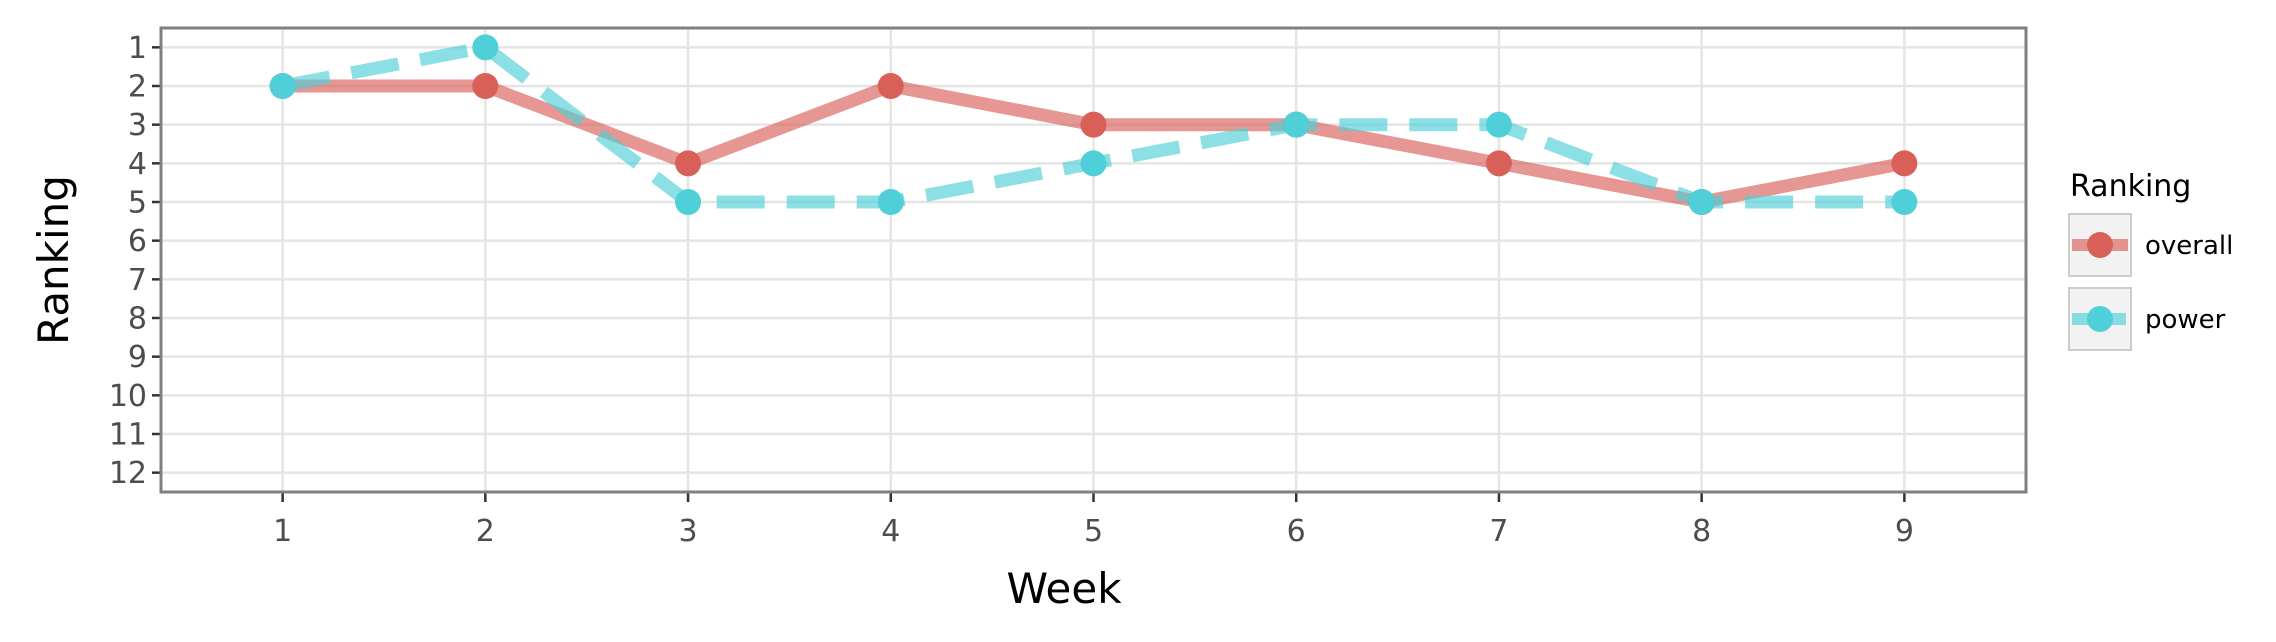  Describe the element at coordinates (1093, 531) in the screenshot. I see `x-tick-label: 5` at that location.